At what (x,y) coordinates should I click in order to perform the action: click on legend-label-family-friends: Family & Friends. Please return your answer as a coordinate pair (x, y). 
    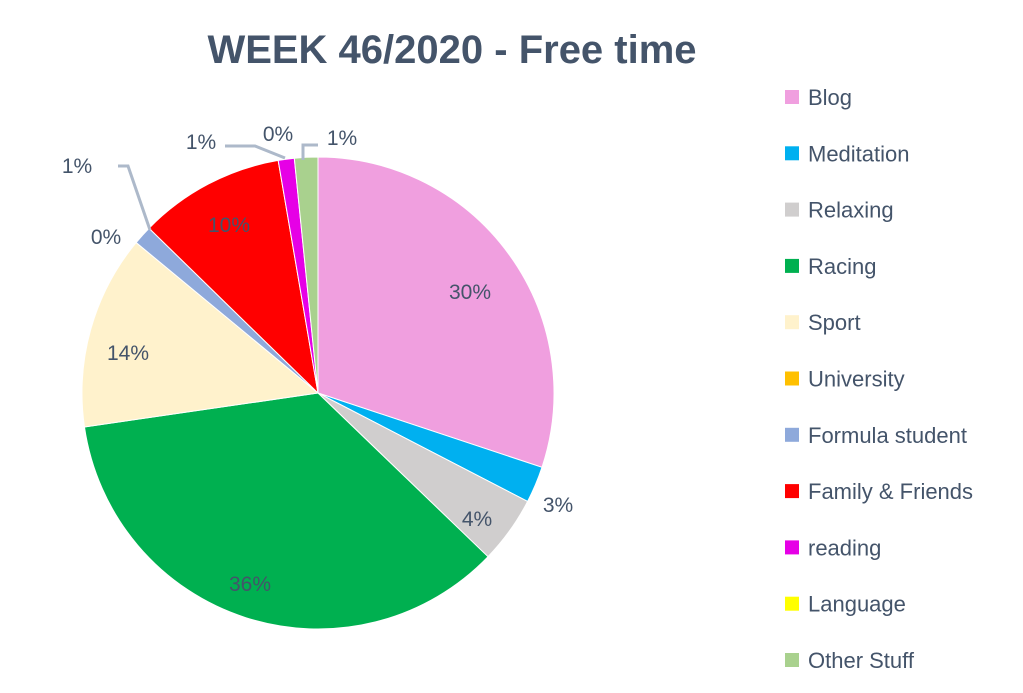
    Looking at the image, I should click on (890, 491).